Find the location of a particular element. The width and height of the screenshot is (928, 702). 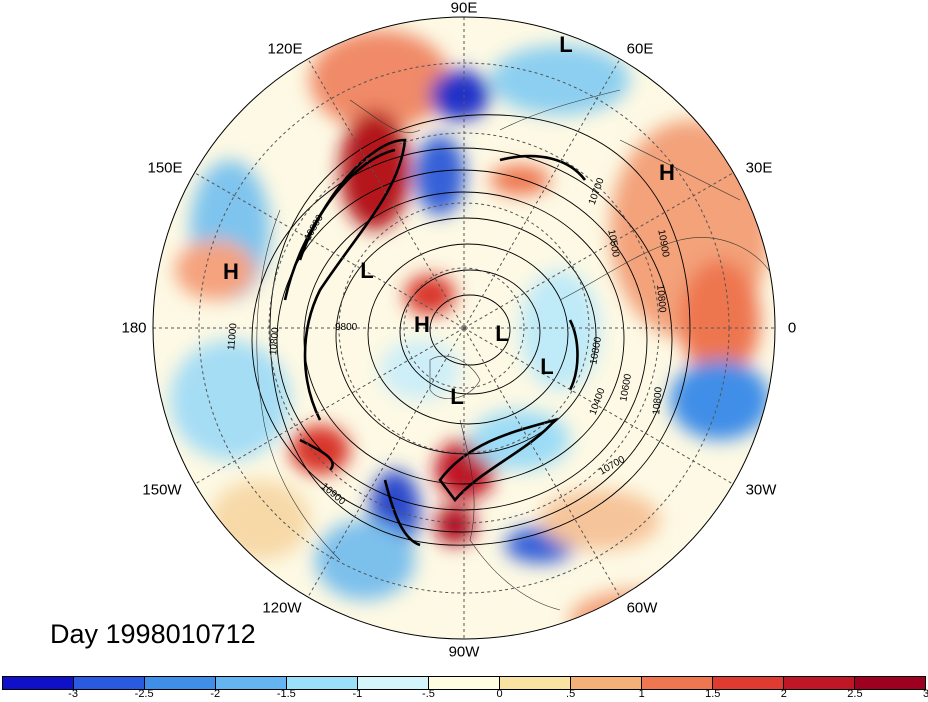

colorbar-tick-label: -1.5 is located at coordinates (286, 694).